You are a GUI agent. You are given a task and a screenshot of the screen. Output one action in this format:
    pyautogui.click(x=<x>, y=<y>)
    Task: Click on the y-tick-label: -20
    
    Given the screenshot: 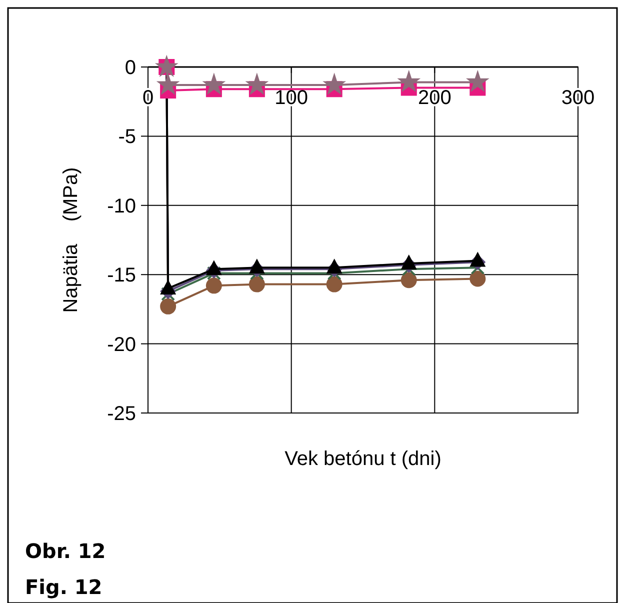 What is the action you would take?
    pyautogui.click(x=121, y=345)
    